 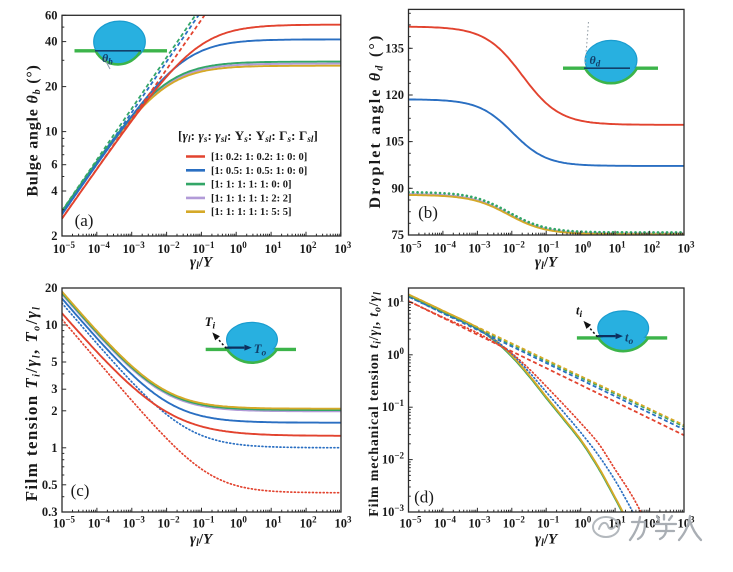 I want to click on svg-text: 105, so click(x=394, y=142).